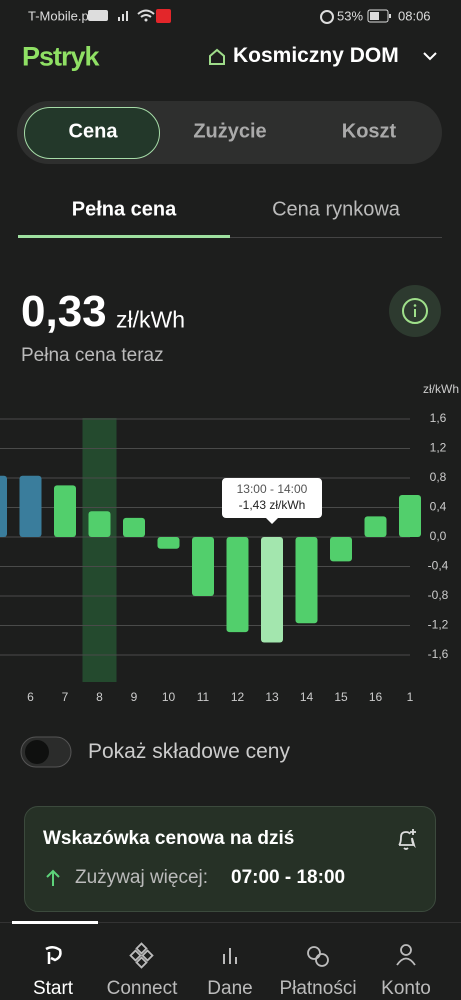 This screenshot has height=1000, width=461. I want to click on subtab: Cena rynkowa, so click(336, 209).